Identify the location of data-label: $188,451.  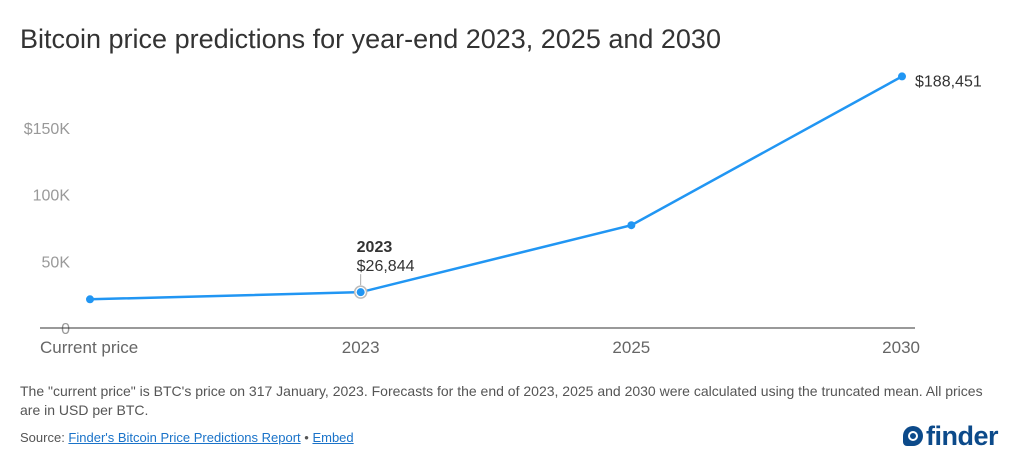
(948, 81).